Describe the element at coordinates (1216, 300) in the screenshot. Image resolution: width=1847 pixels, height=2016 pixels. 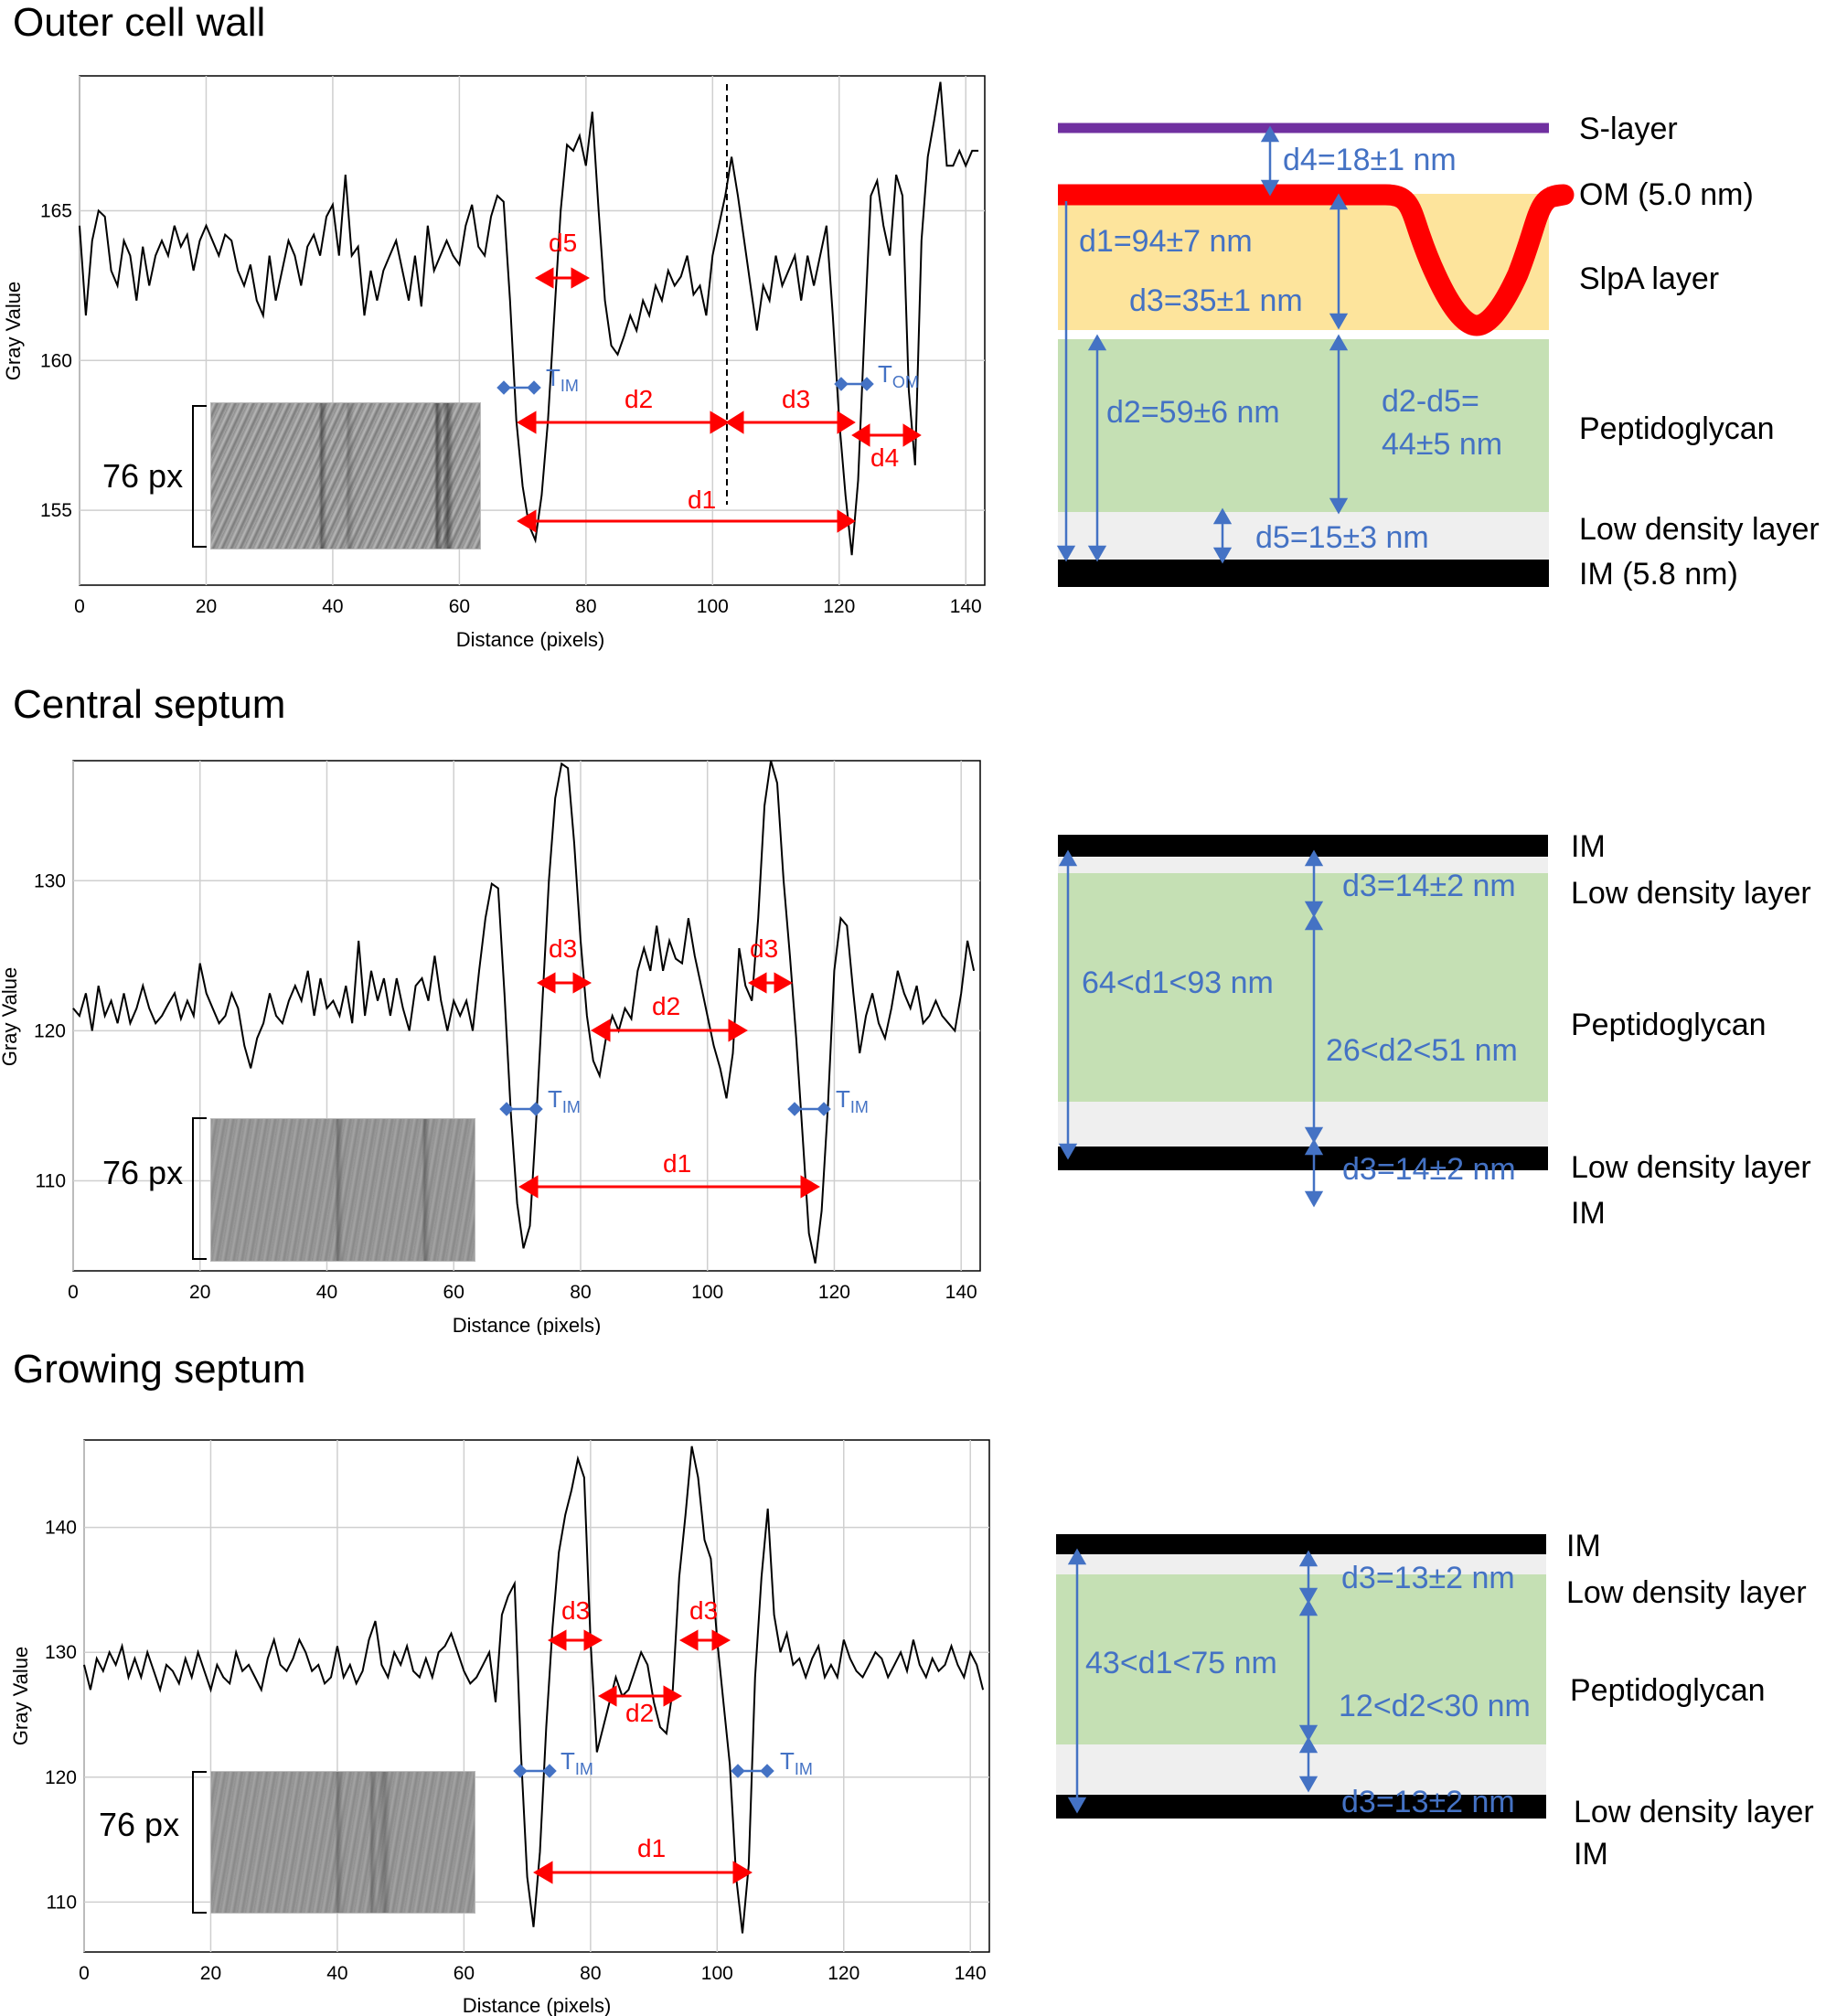
I see `svg-text: d3=35±1 nm` at that location.